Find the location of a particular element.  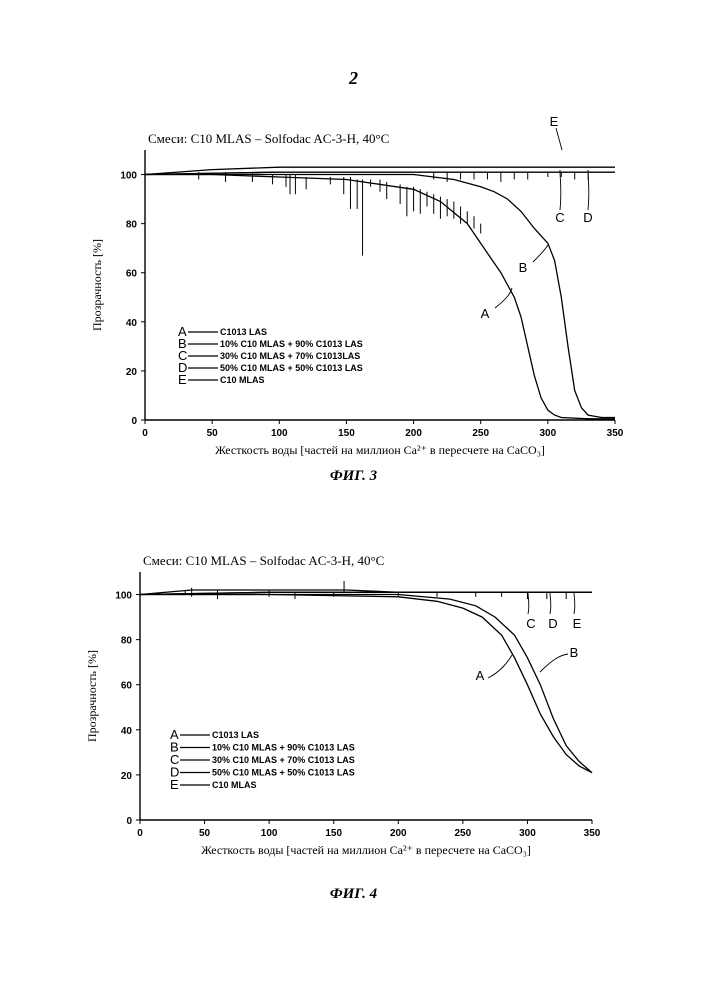

figure-caption-3: ФИГ. 3 is located at coordinates (353, 476).